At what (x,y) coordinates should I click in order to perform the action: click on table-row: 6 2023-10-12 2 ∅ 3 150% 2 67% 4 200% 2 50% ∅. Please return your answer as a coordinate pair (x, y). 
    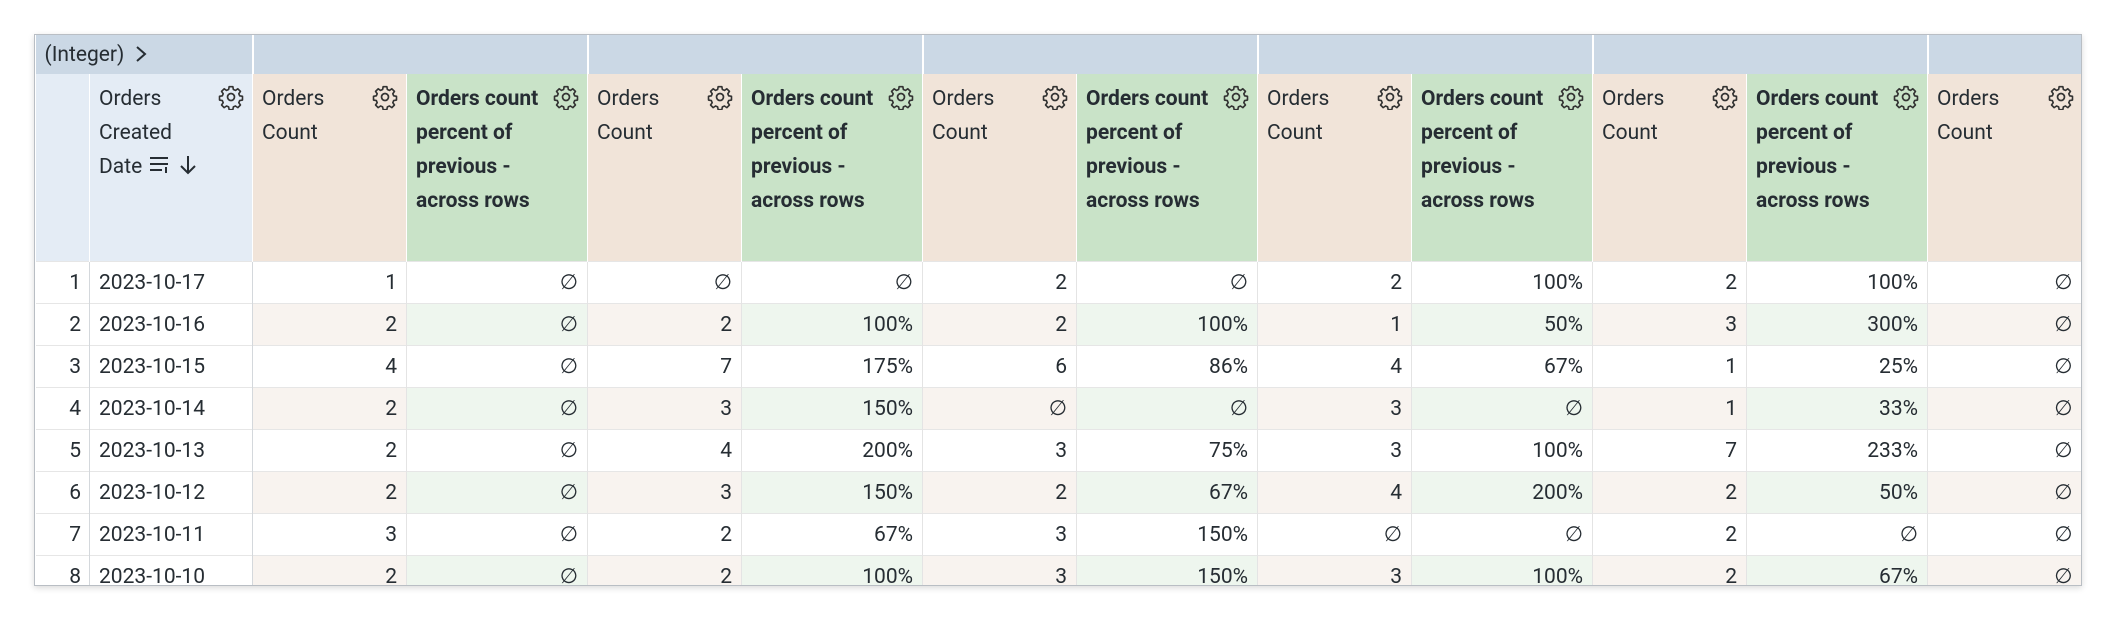
    Looking at the image, I should click on (1058, 492).